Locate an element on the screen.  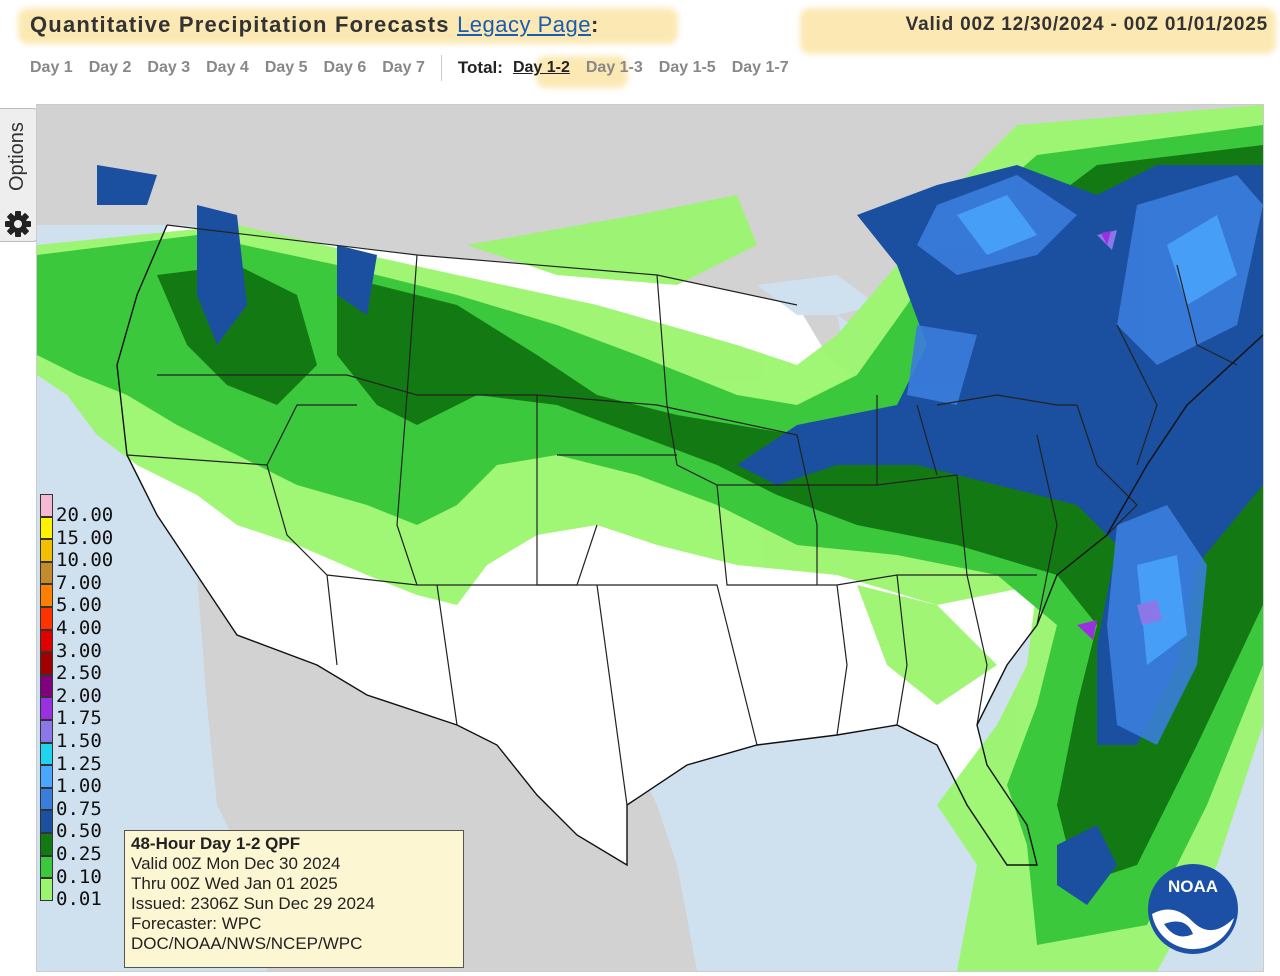
noaa-logo: NOAA is located at coordinates (1193, 909).